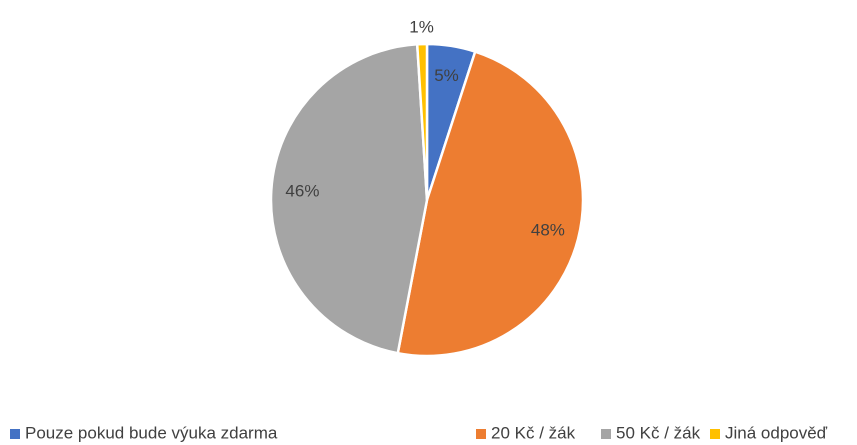 The height and width of the screenshot is (445, 857). I want to click on data-label: 1%, so click(421, 27).